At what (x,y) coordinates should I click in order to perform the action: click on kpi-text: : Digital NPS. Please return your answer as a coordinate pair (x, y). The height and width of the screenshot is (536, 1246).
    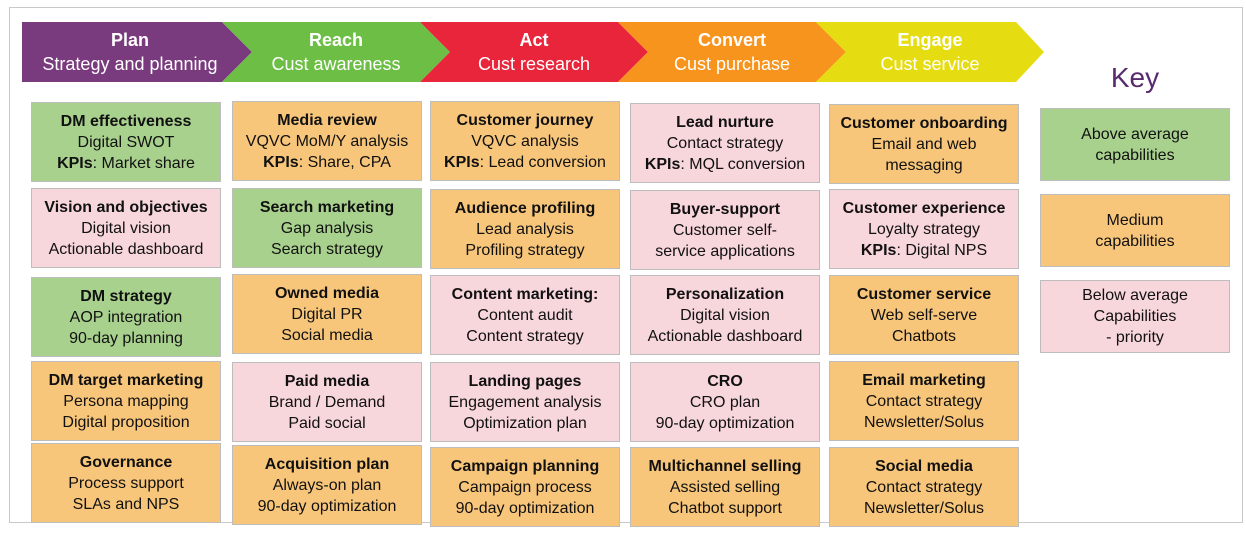
    Looking at the image, I should click on (942, 250).